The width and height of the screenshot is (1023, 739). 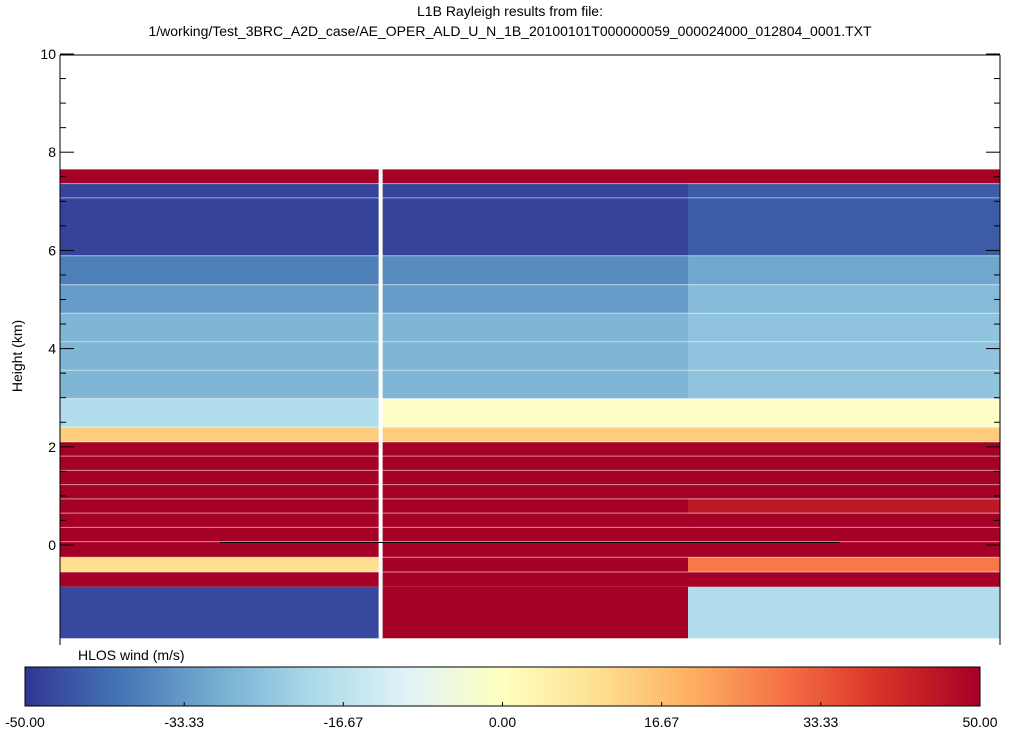 What do you see at coordinates (52, 349) in the screenshot?
I see `y-tick-label-4: 4` at bounding box center [52, 349].